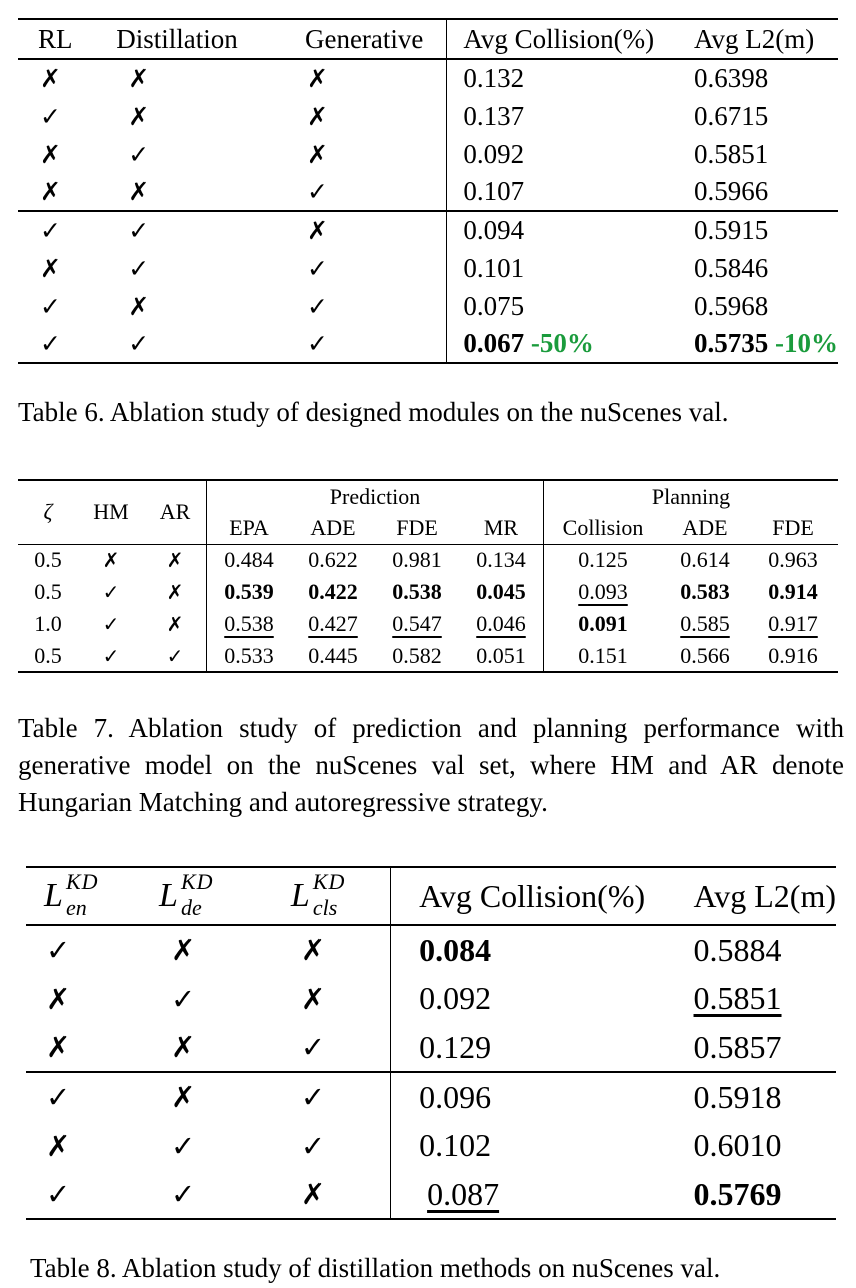 The image size is (856, 1288). I want to click on table-row: ✗ ✓ ✓ 0.101 0.5846, so click(428, 268).